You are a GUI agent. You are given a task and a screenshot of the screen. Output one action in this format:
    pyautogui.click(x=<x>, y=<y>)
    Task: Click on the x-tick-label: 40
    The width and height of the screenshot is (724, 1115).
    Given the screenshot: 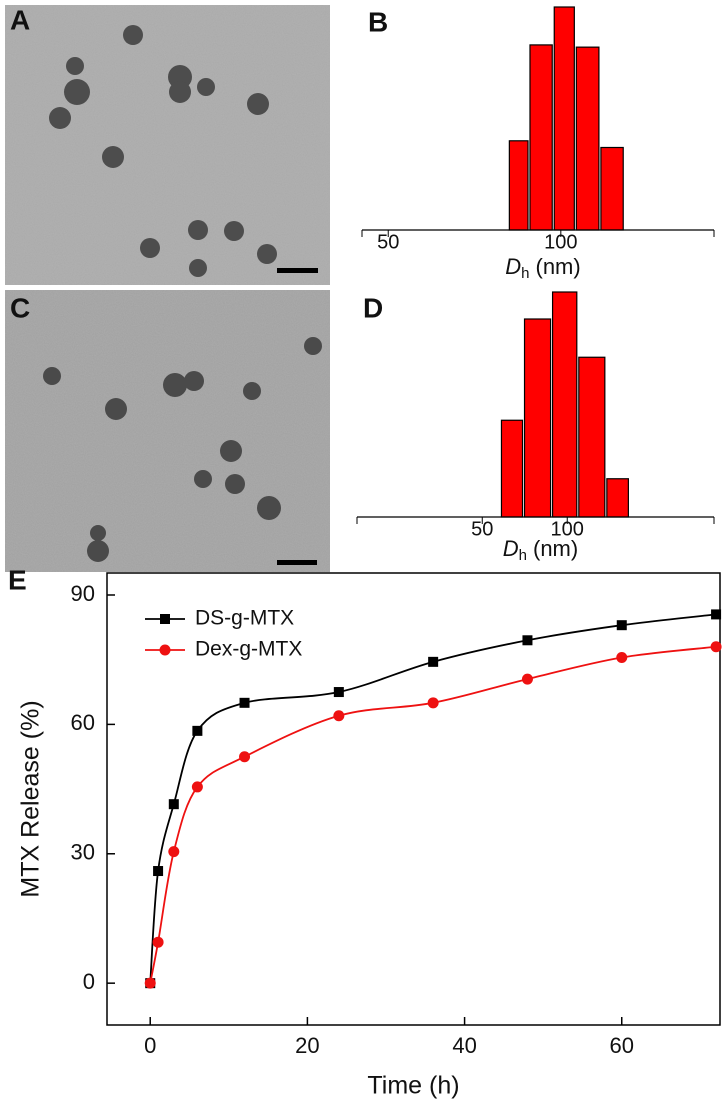 What is the action you would take?
    pyautogui.click(x=464, y=1045)
    